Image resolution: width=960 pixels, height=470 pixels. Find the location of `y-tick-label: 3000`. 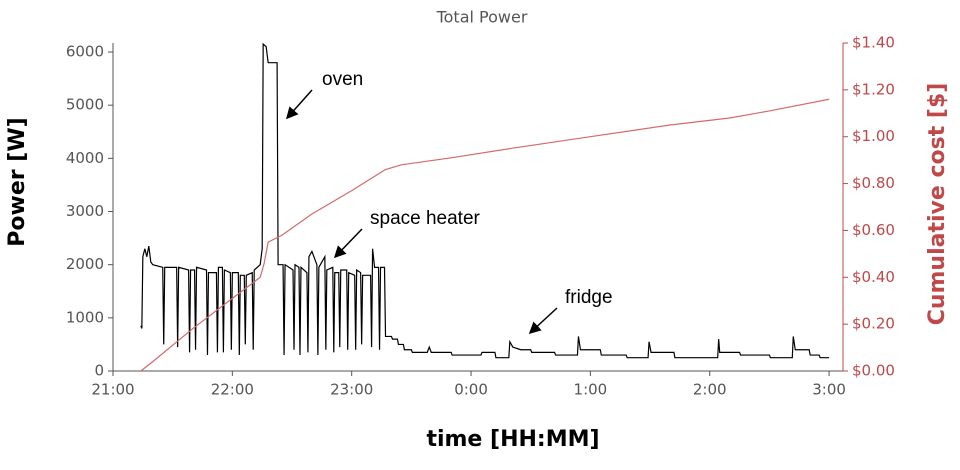

y-tick-label: 3000 is located at coordinates (85, 211).